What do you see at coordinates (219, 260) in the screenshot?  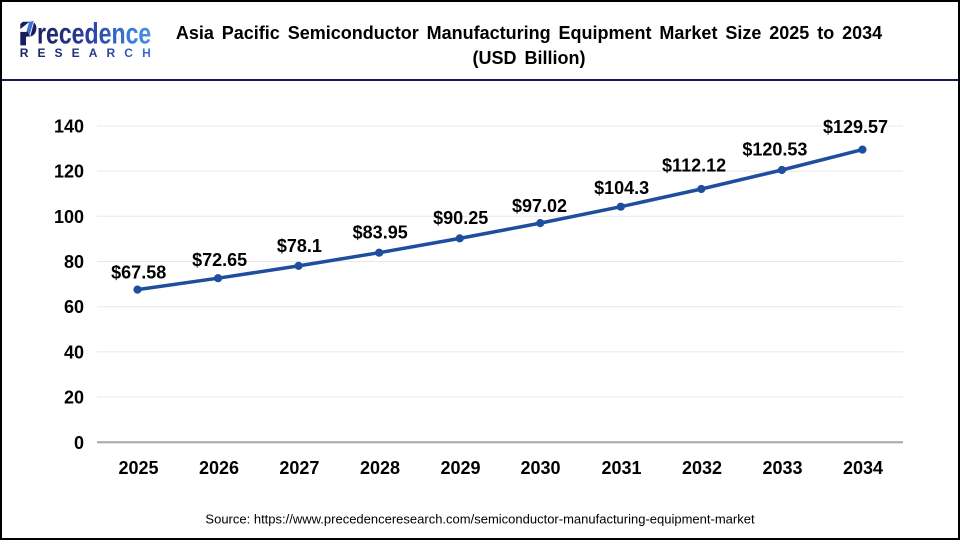 I see `svg-text: $72.65` at bounding box center [219, 260].